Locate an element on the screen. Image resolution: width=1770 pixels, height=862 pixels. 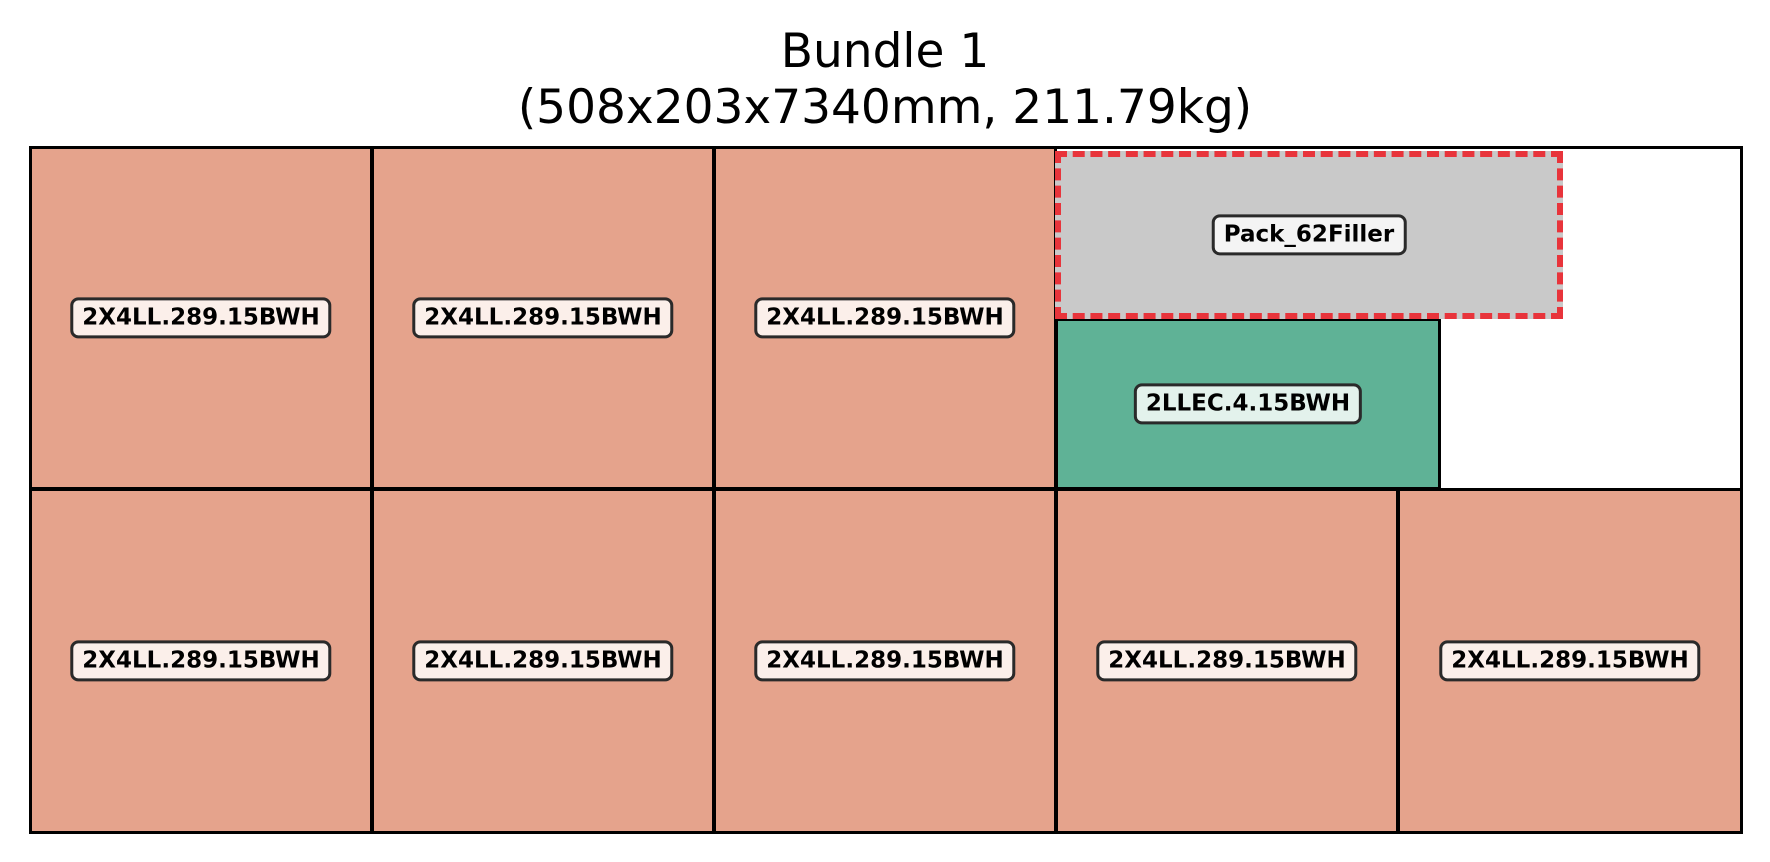
diagram-subtitle: (508x203x7340mm, 211.79kg) is located at coordinates (885, 107).